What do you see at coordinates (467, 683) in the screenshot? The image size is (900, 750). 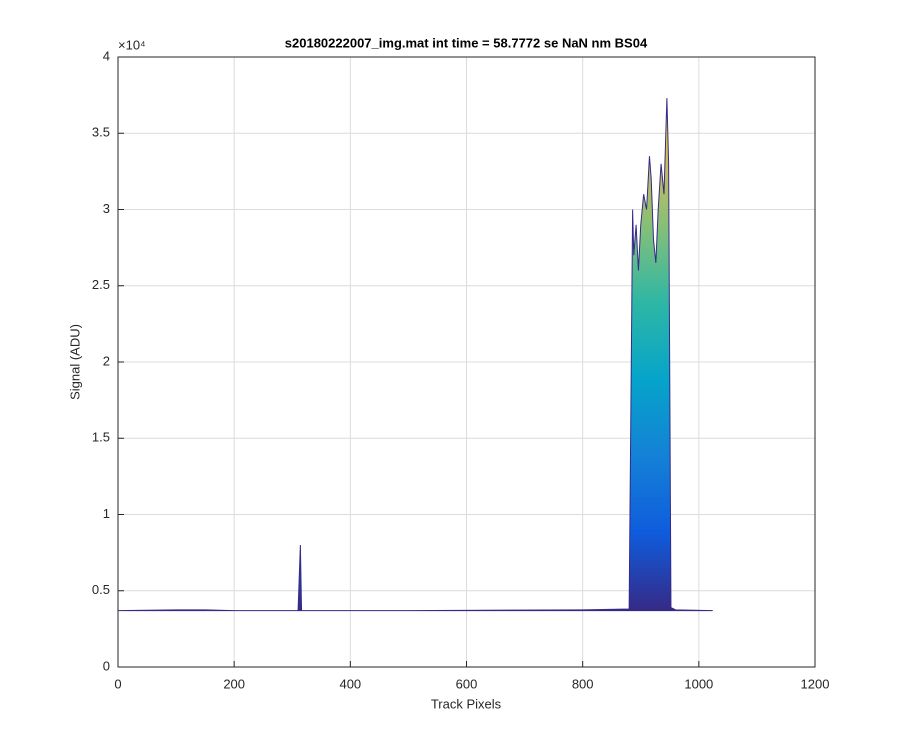 I see `x-tick-label: 600` at bounding box center [467, 683].